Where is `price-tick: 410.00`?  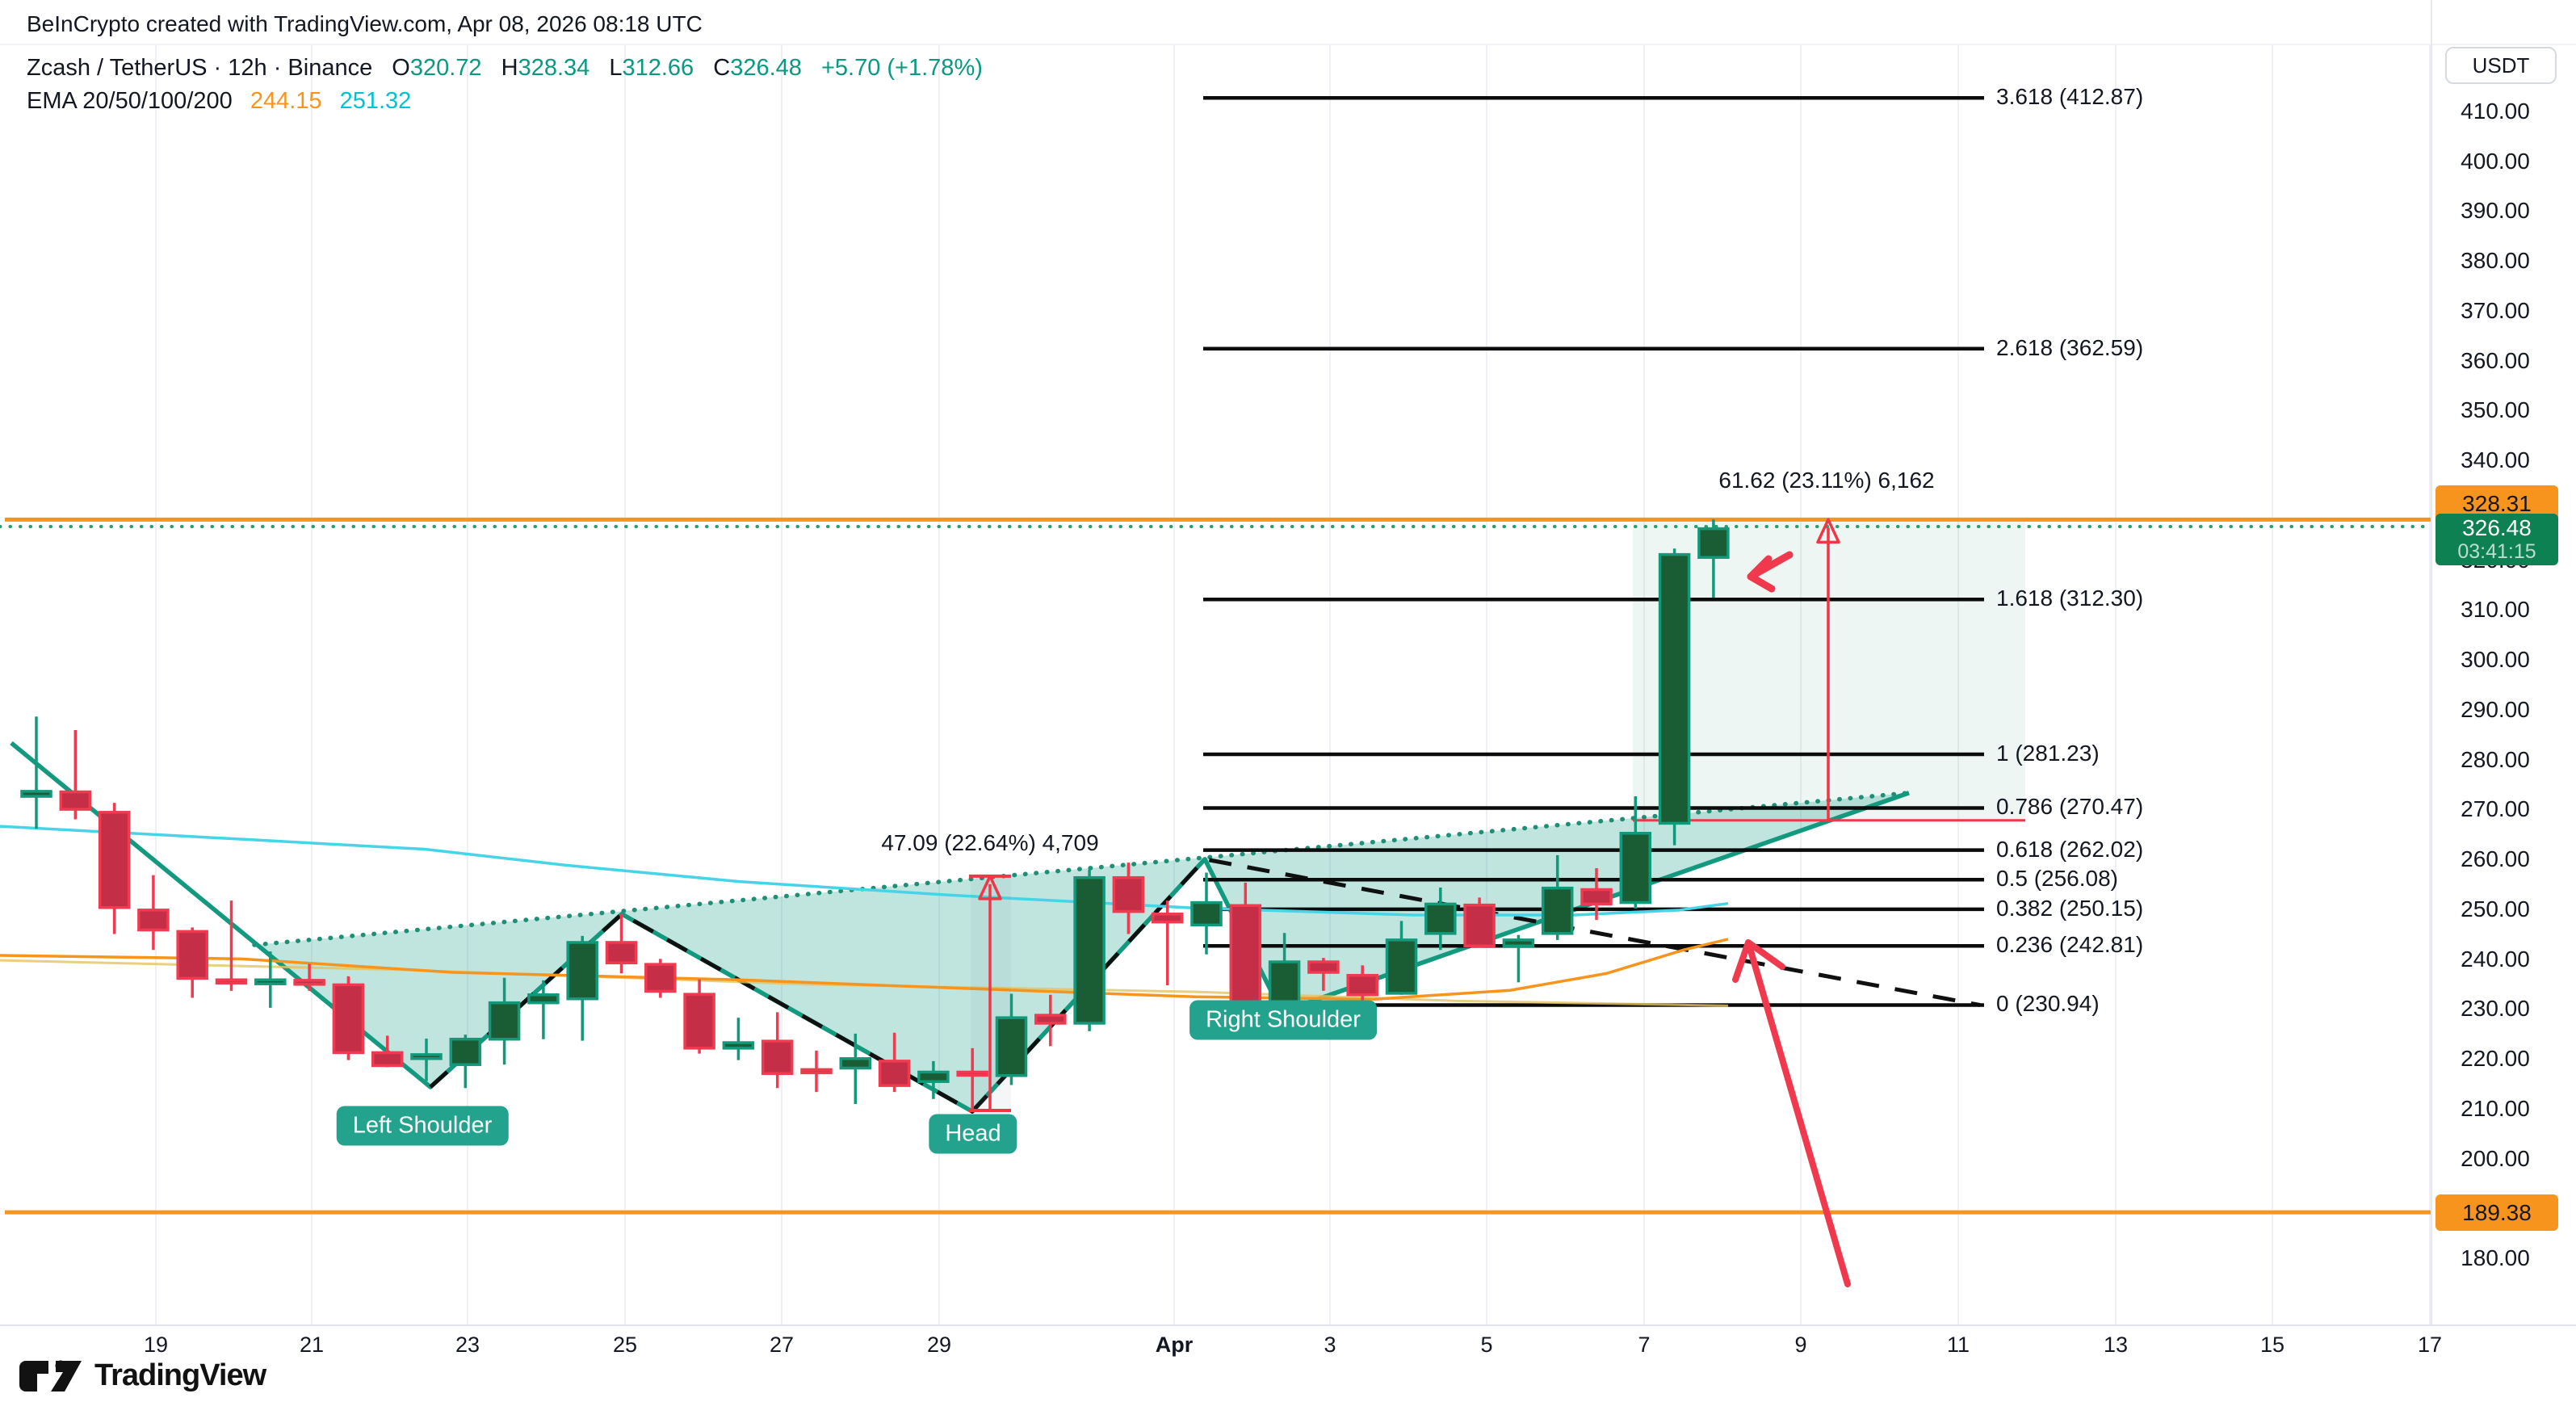
price-tick: 410.00 is located at coordinates (2495, 111).